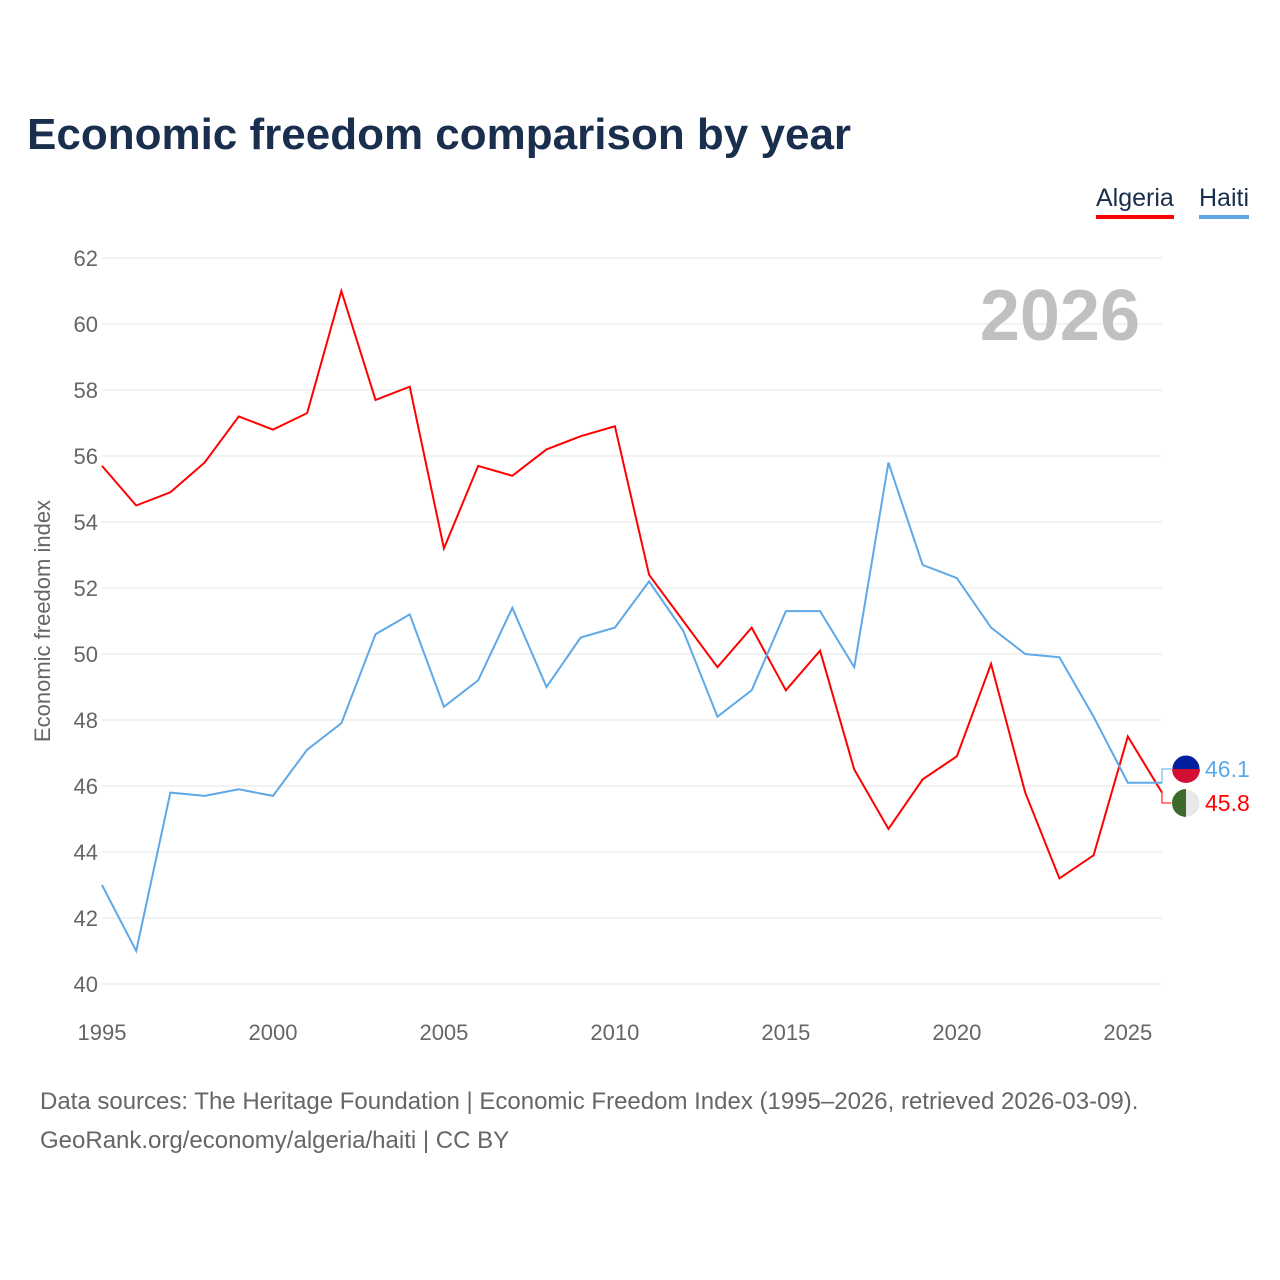  I want to click on y-tick-label: 54, so click(86, 522).